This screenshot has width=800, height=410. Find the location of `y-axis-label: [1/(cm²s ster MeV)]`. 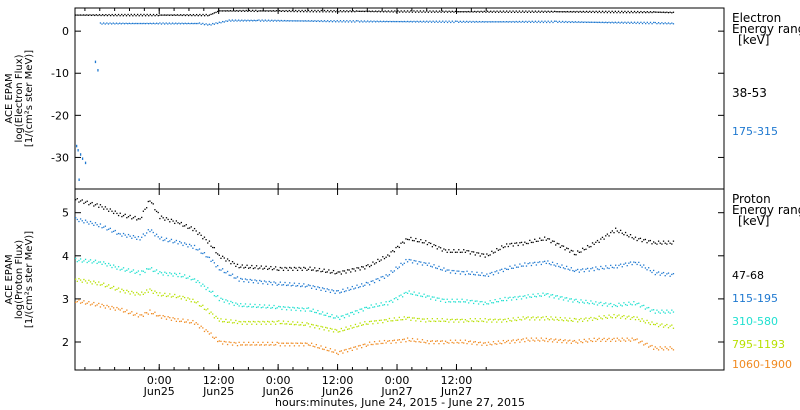

y-axis-label: [1/(cm²s ster MeV)] is located at coordinates (29, 98).